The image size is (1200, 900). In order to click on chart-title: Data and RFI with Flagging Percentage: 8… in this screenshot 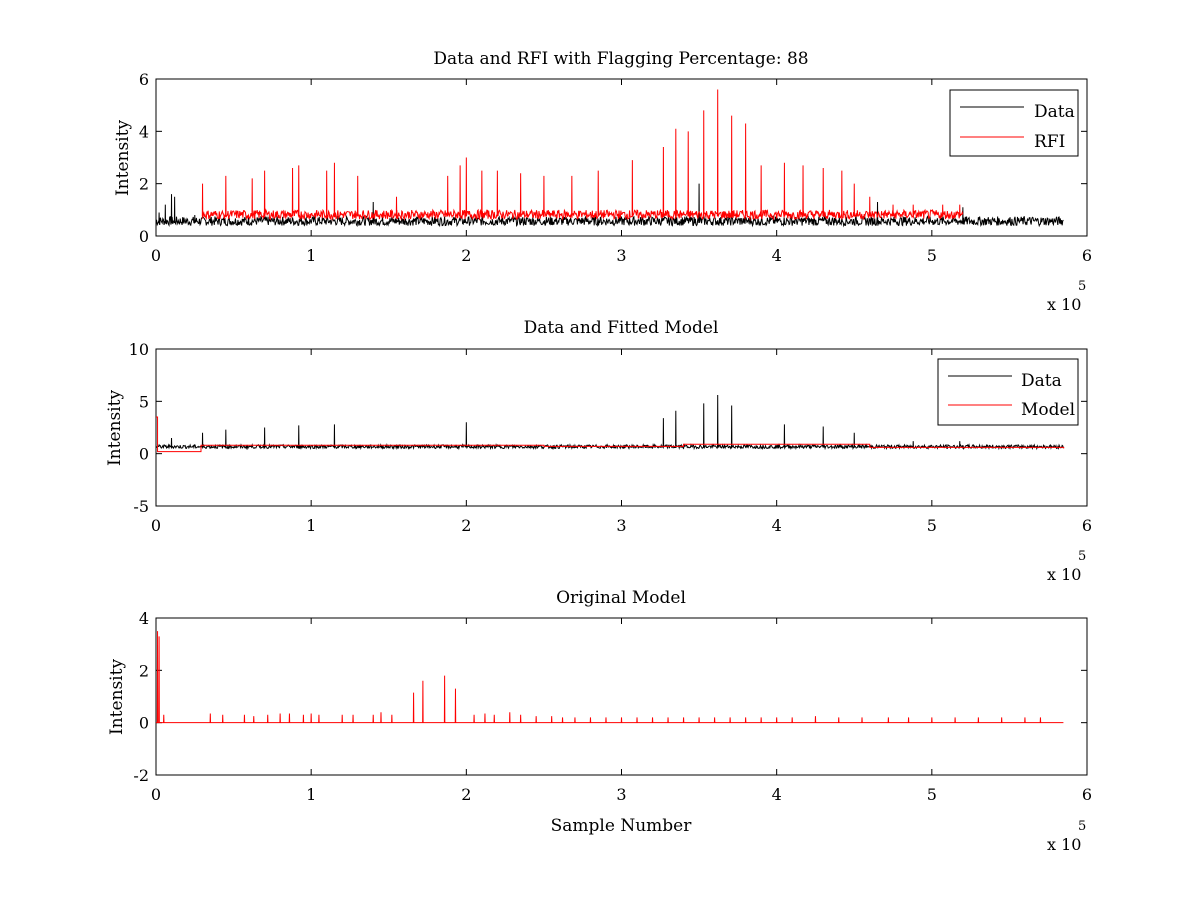, I will do `click(620, 59)`.